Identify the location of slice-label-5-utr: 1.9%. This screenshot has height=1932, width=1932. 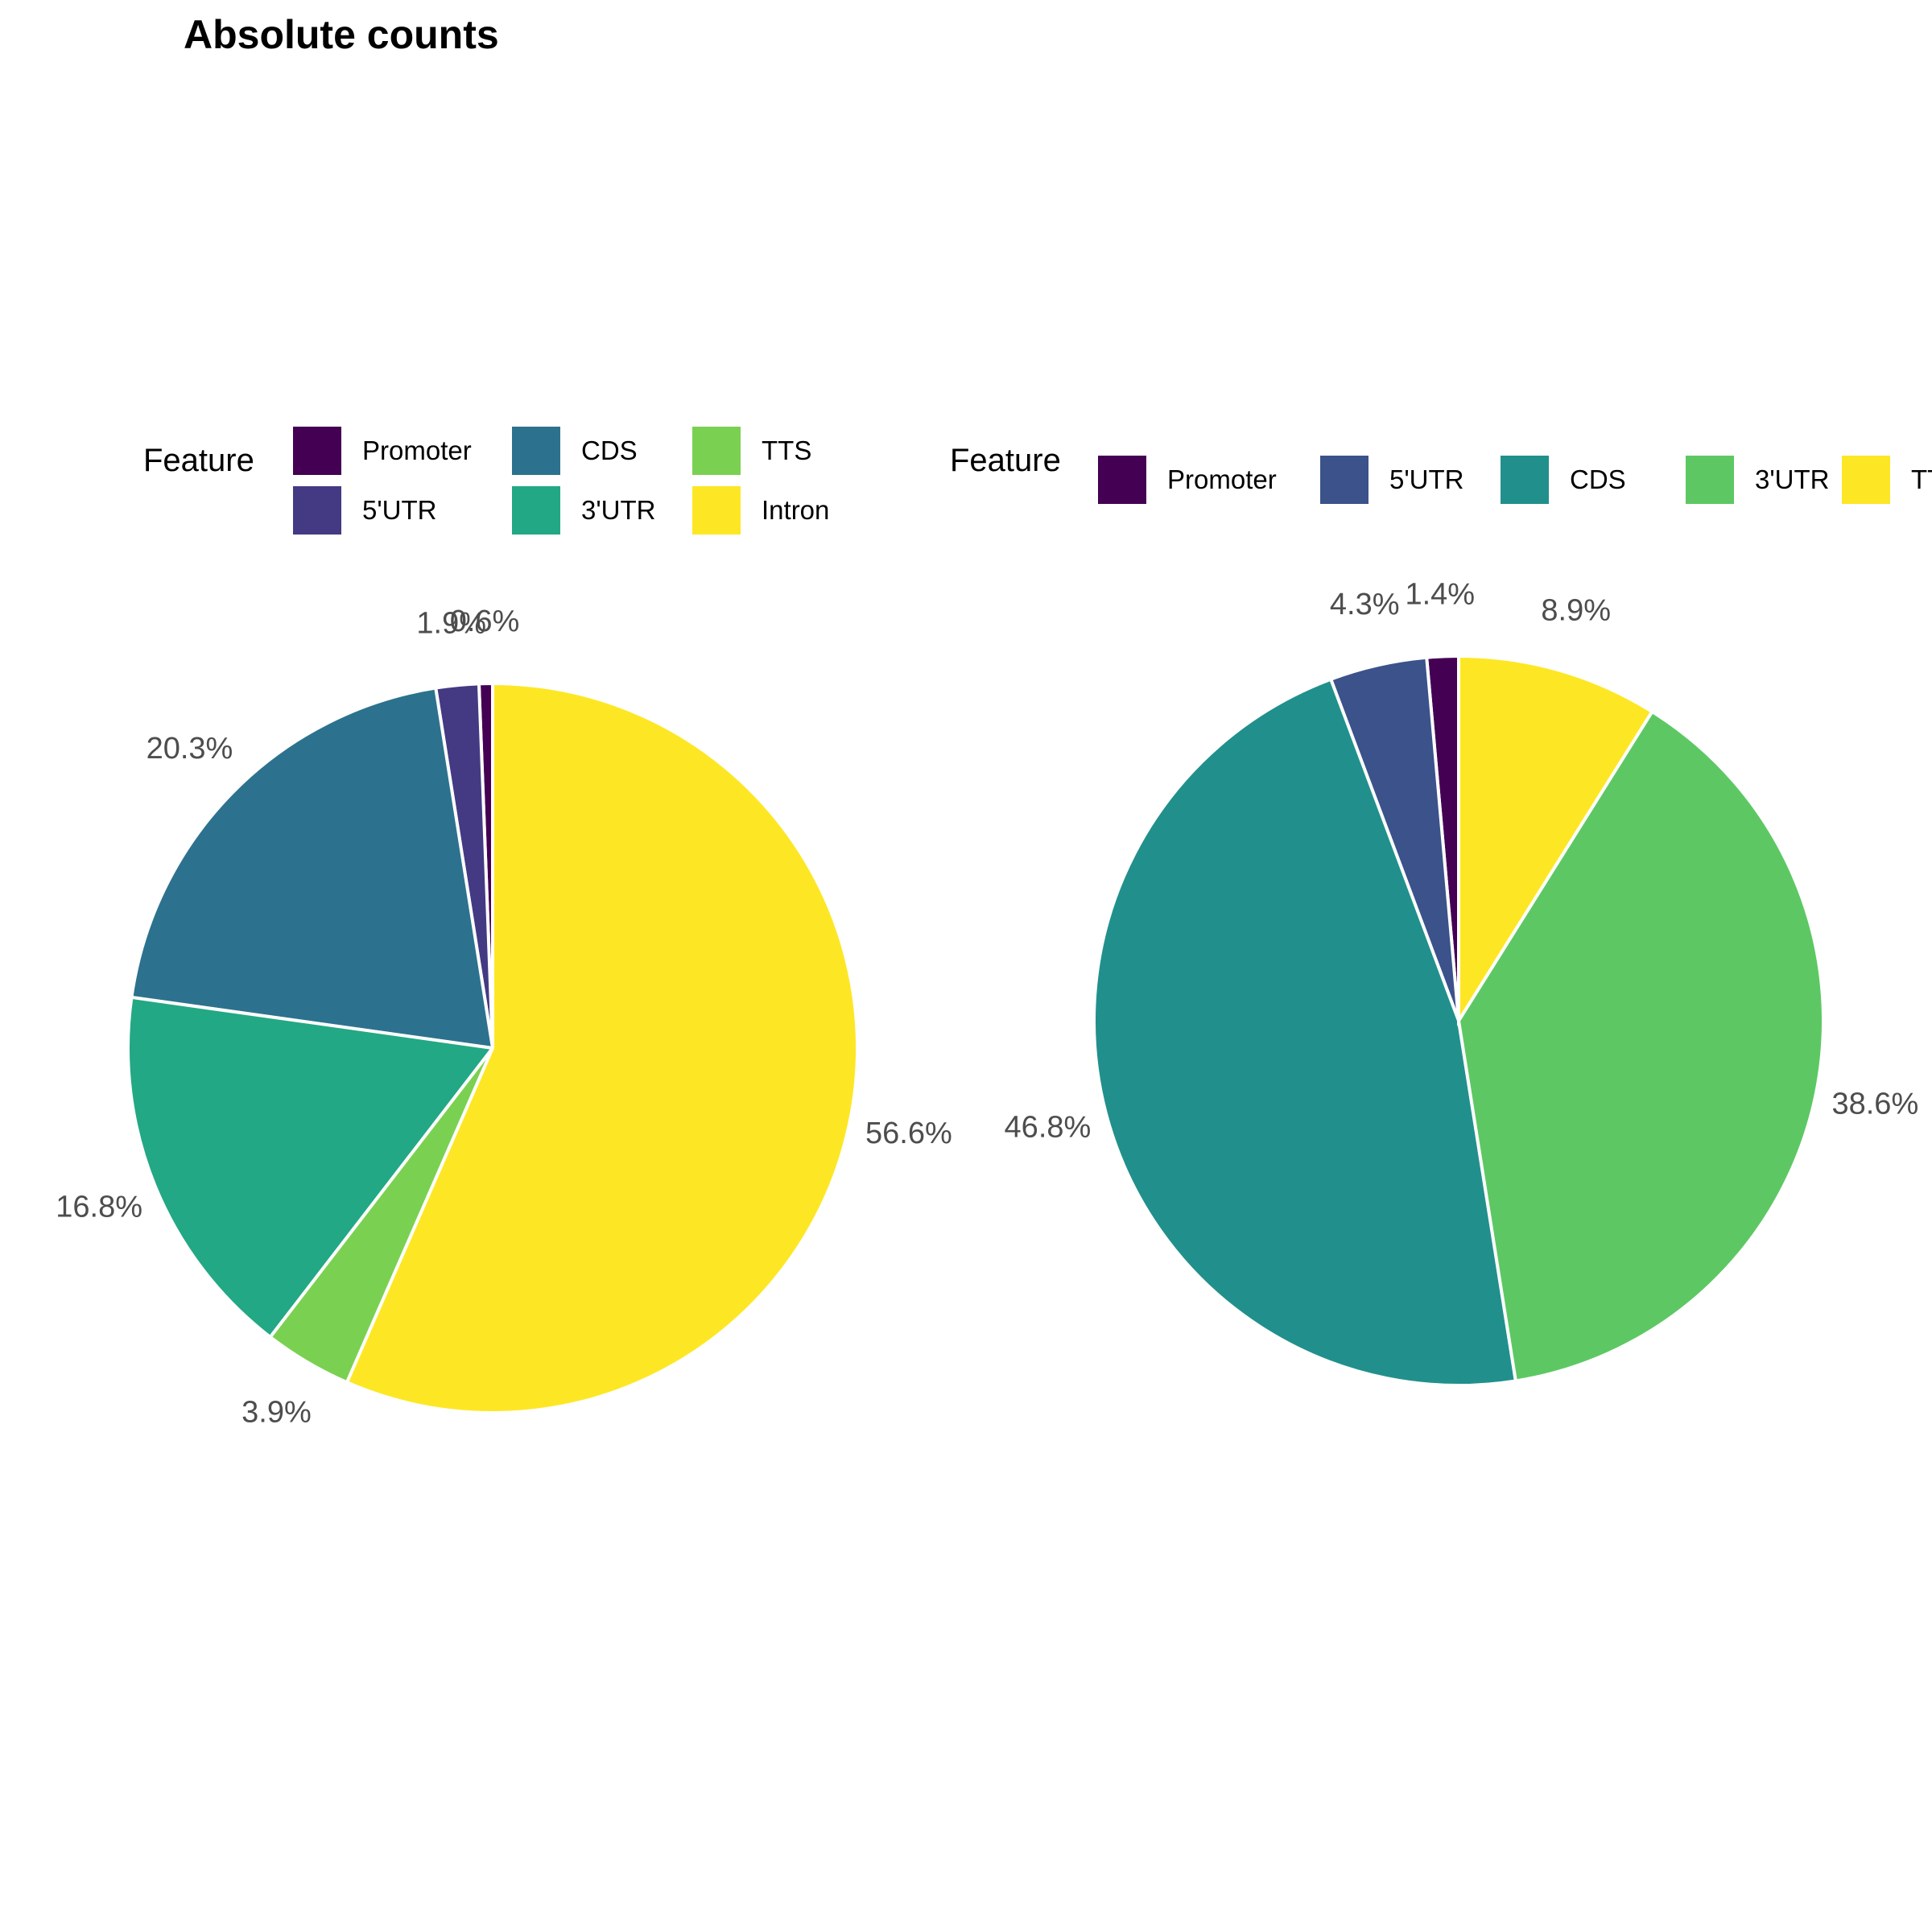
(451, 624).